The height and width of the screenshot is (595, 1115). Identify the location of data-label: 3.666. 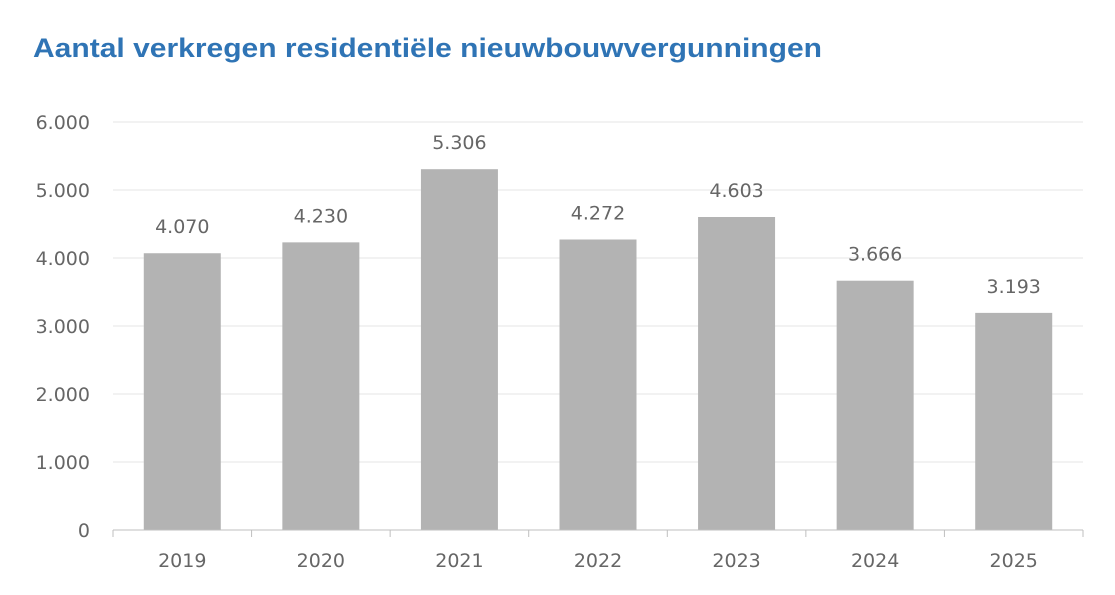
(875, 255).